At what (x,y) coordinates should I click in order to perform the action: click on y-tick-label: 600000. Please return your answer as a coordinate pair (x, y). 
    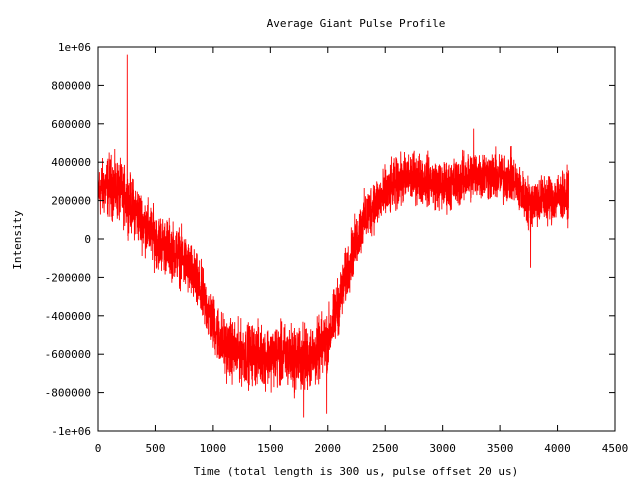
    Looking at the image, I should click on (71, 124).